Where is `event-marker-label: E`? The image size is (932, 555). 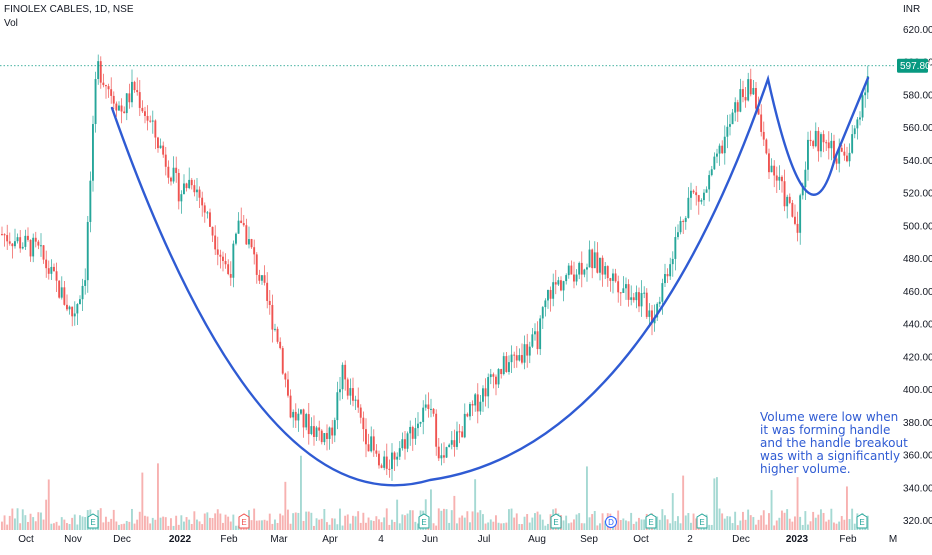 event-marker-label: E is located at coordinates (701, 522).